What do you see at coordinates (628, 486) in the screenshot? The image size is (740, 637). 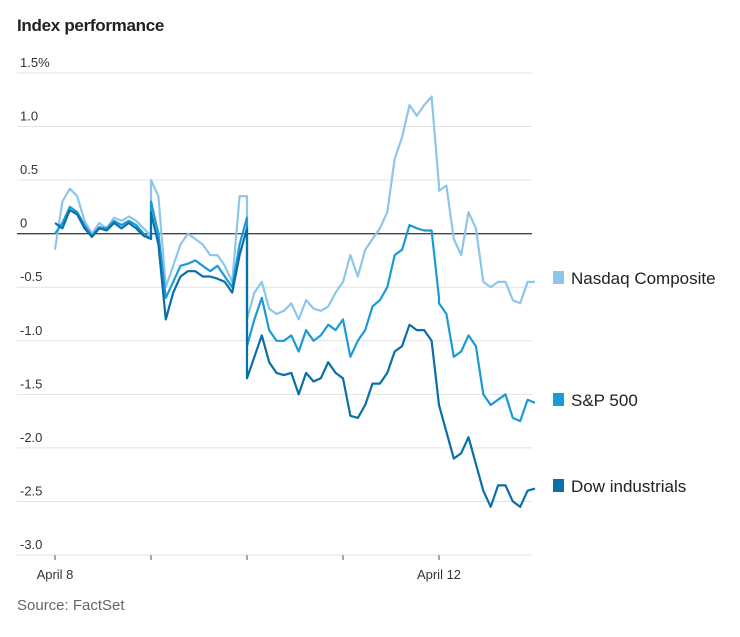 I see `legend-label: Dow industrials` at bounding box center [628, 486].